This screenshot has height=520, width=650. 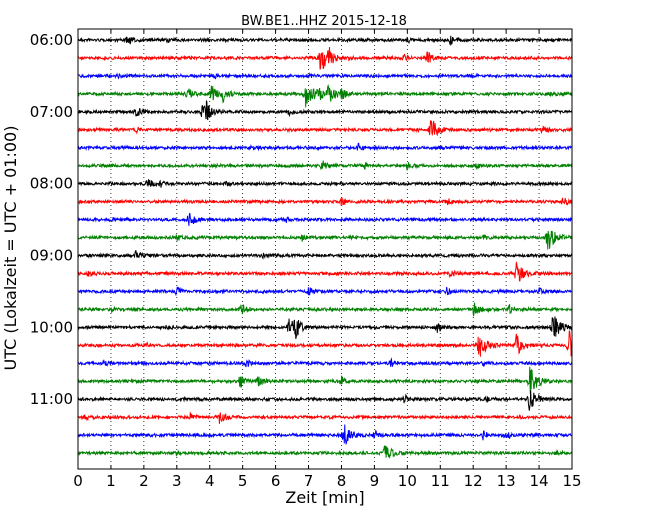 What do you see at coordinates (177, 481) in the screenshot?
I see `x-tick-label: 3` at bounding box center [177, 481].